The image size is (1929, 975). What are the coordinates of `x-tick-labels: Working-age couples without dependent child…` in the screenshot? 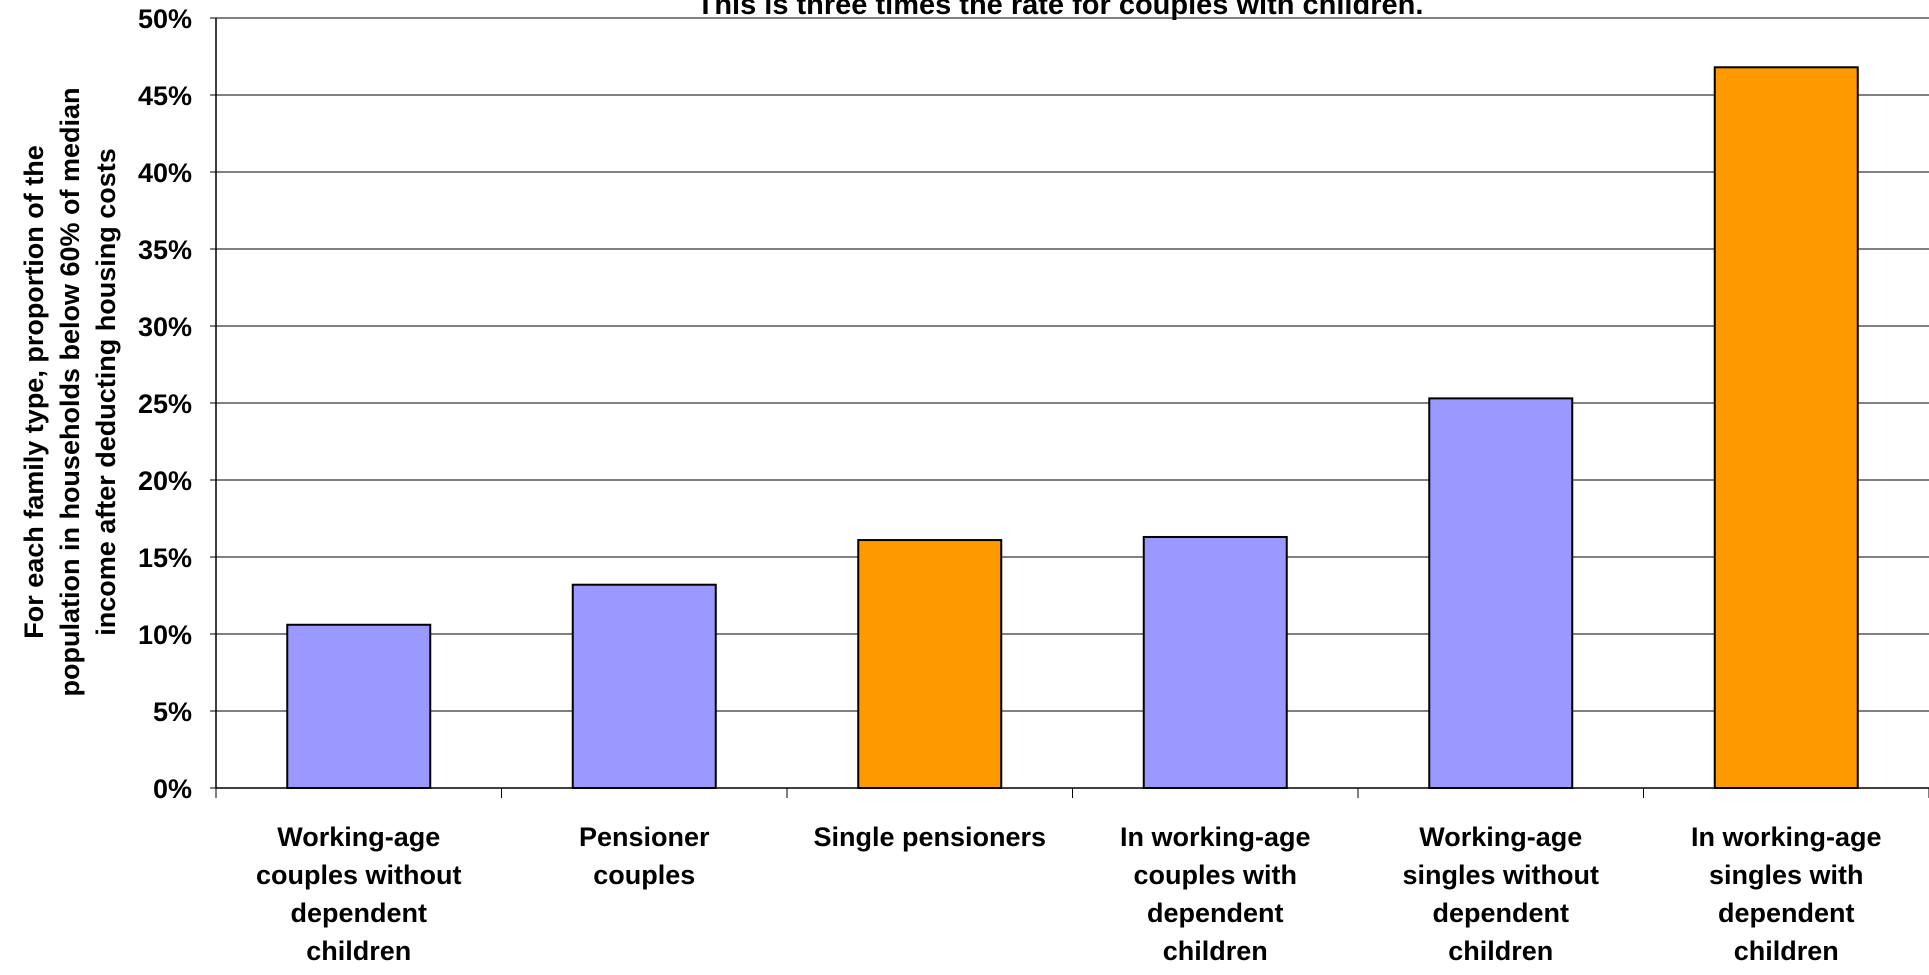 It's located at (1069, 894).